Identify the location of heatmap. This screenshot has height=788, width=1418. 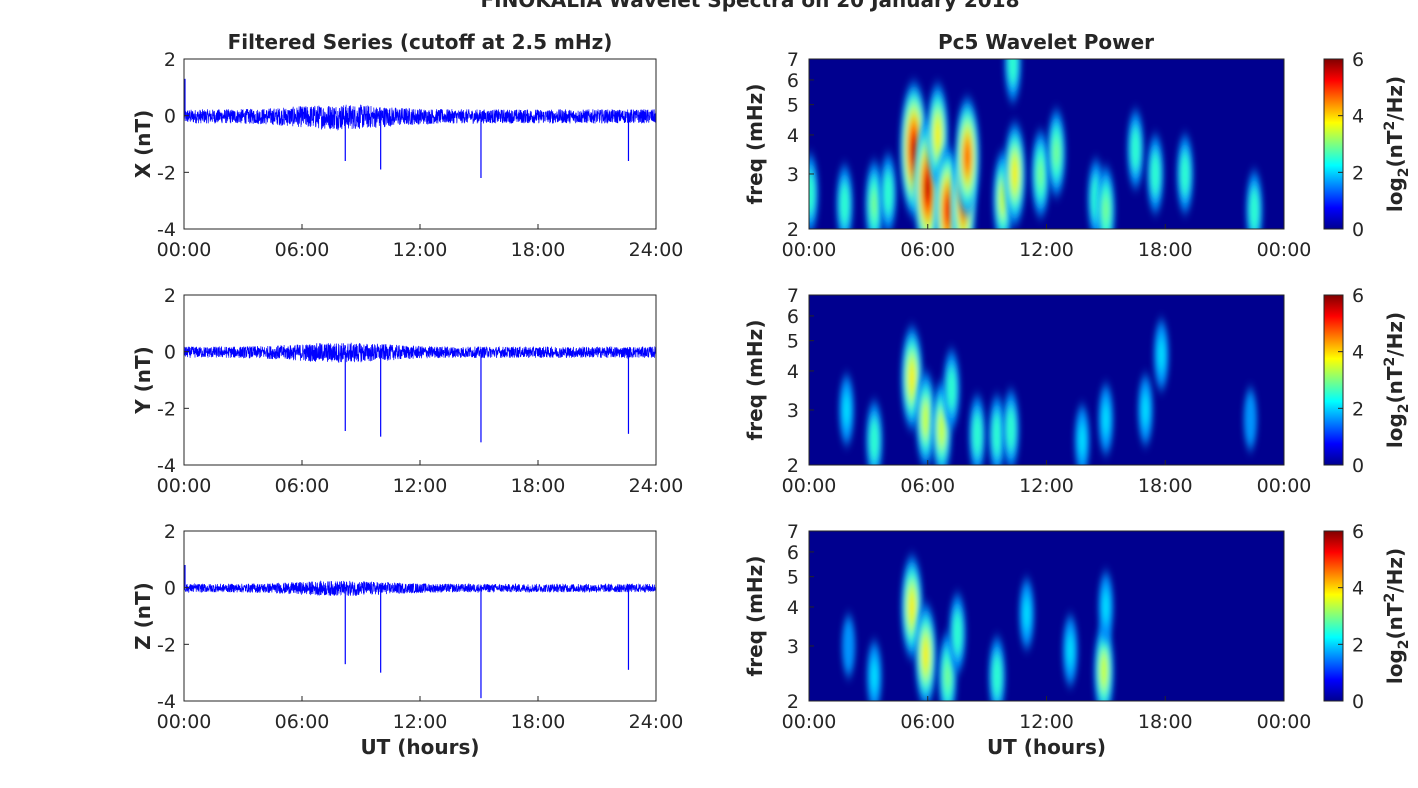
(1048, 392).